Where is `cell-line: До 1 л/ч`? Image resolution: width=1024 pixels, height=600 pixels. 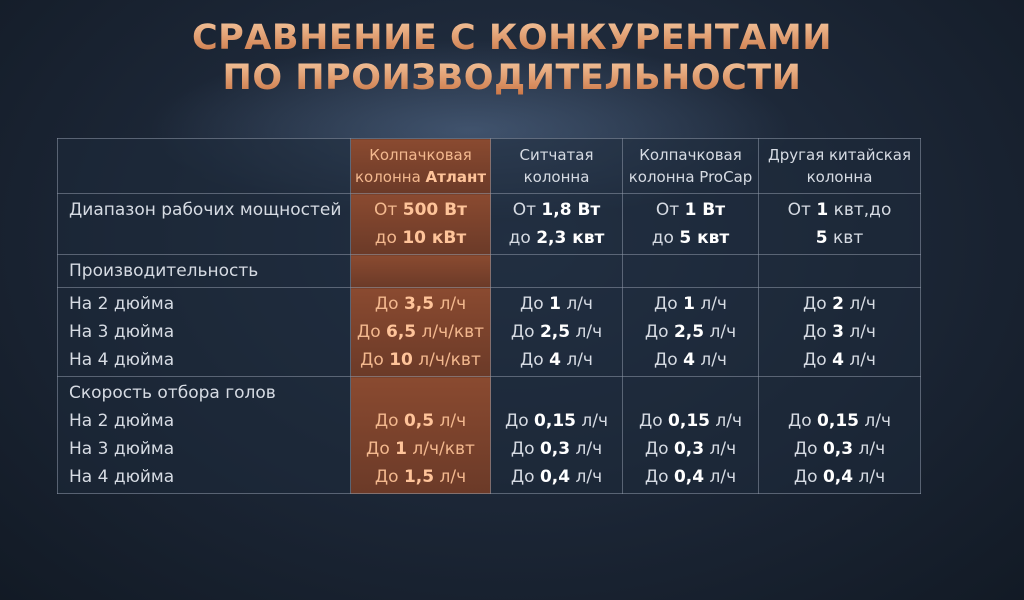
cell-line: До 1 л/ч is located at coordinates (556, 304).